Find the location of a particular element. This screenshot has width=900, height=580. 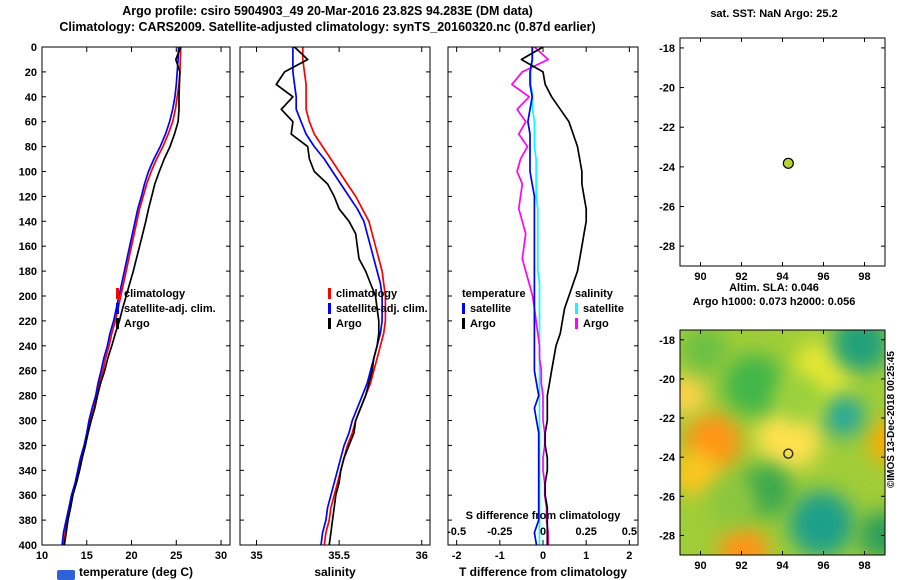

svg-text: 380 is located at coordinates (28, 521).